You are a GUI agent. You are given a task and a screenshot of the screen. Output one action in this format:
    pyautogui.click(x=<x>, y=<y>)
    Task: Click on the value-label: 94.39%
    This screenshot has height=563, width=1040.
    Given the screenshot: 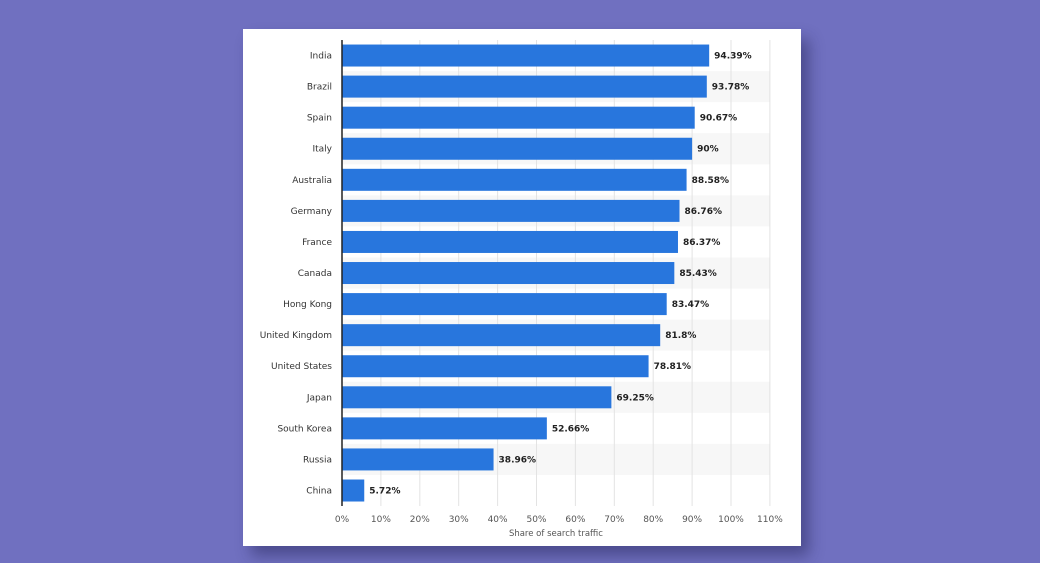 What is the action you would take?
    pyautogui.click(x=733, y=57)
    